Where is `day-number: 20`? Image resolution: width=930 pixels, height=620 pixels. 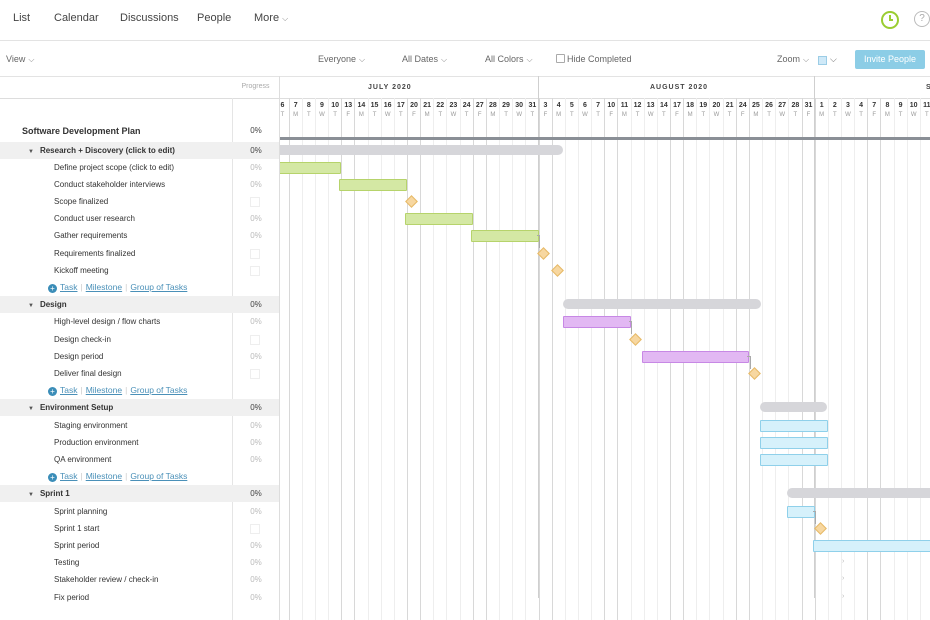
day-number: 20 is located at coordinates (716, 105).